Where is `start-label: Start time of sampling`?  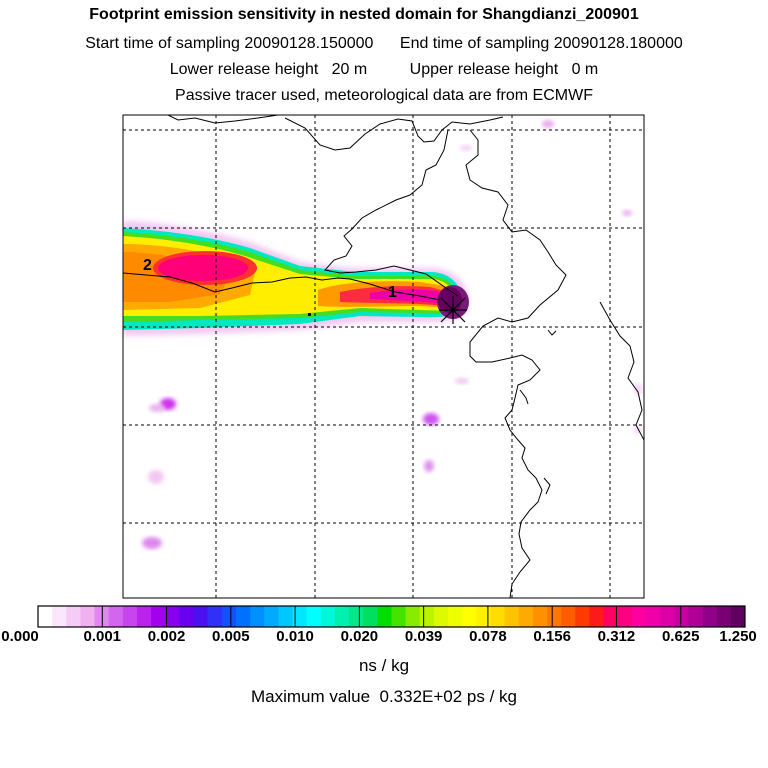 start-label: Start time of sampling is located at coordinates (162, 43).